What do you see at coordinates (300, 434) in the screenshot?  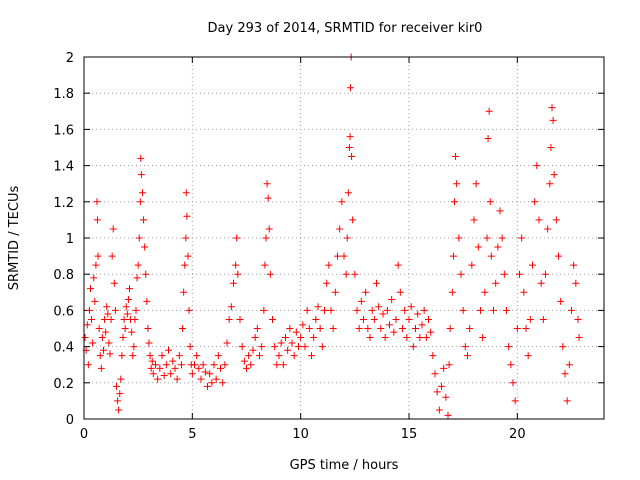 I see `x-tick-label: 10` at bounding box center [300, 434].